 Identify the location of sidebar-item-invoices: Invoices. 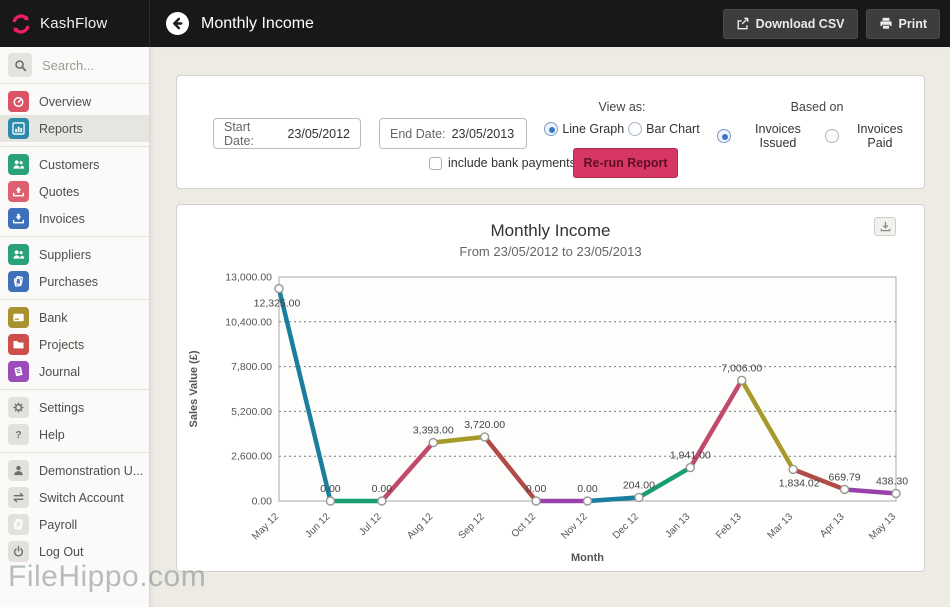
(74, 218).